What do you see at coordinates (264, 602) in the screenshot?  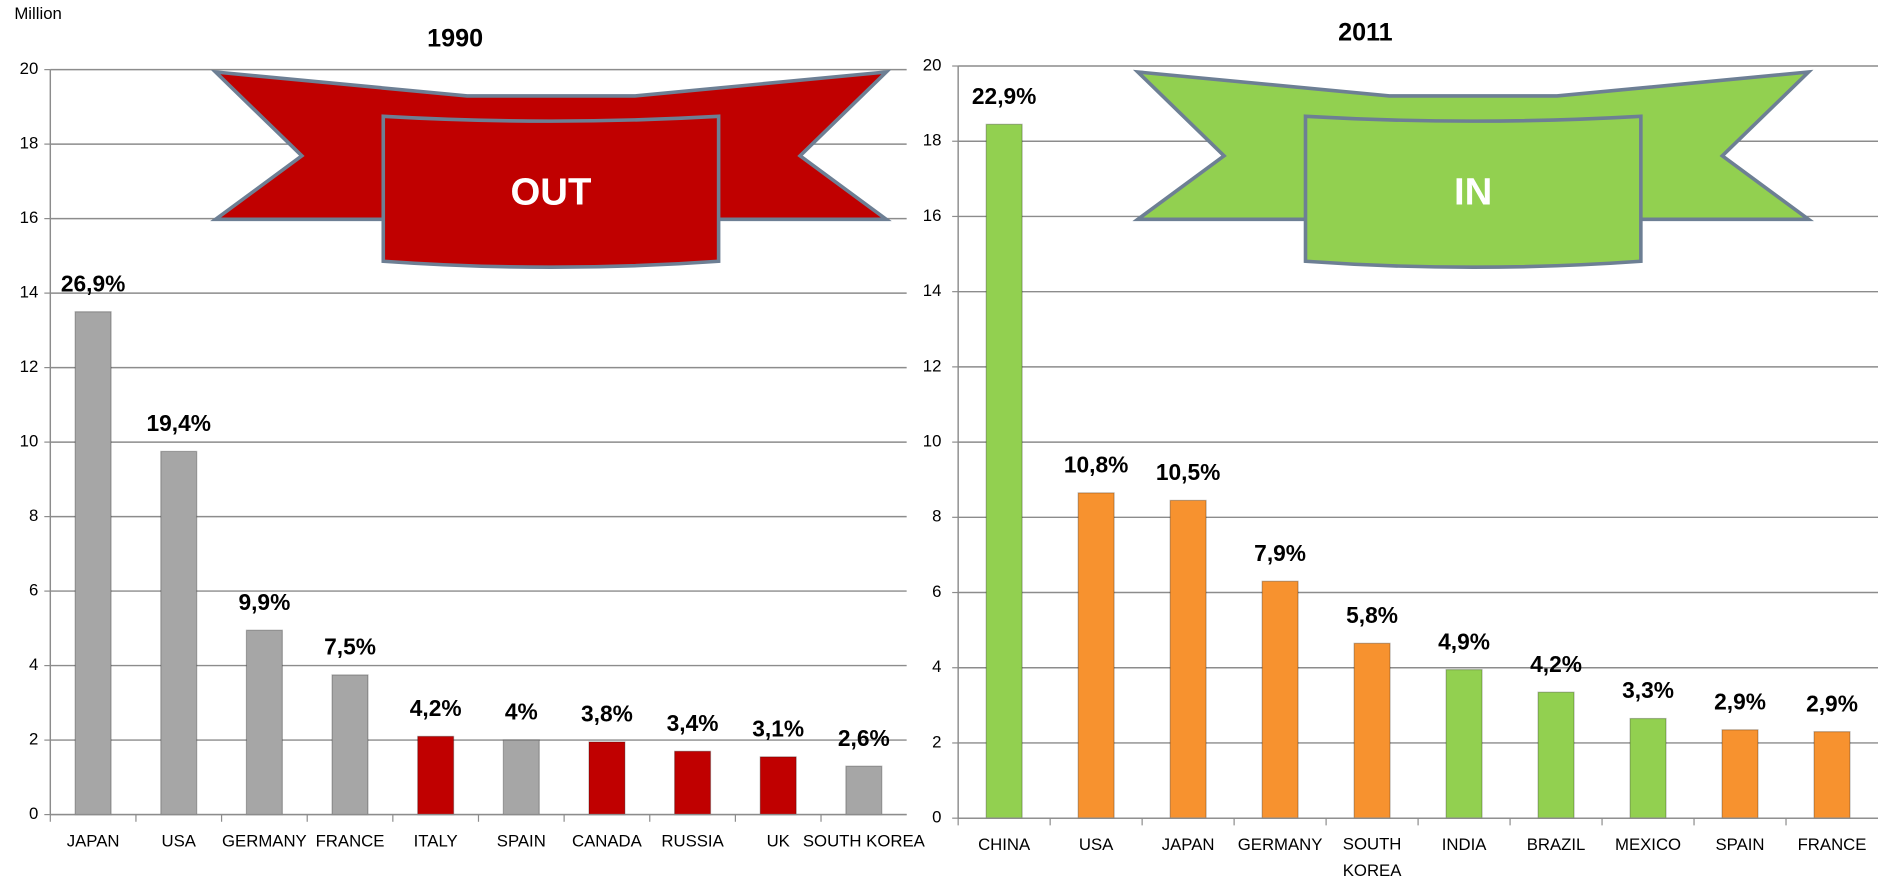 I see `share-label: 9,9%` at bounding box center [264, 602].